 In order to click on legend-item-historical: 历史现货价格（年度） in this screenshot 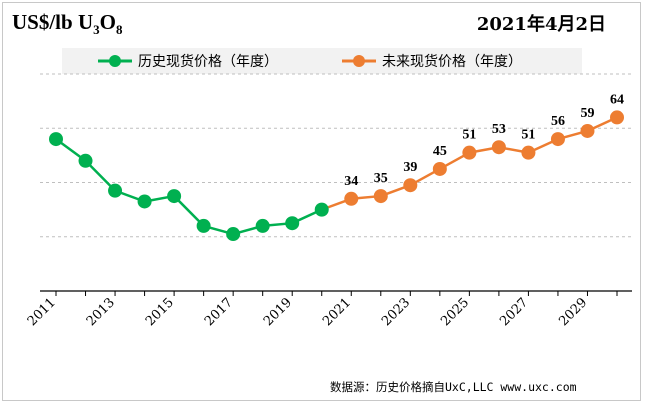, I will do `click(187, 61)`.